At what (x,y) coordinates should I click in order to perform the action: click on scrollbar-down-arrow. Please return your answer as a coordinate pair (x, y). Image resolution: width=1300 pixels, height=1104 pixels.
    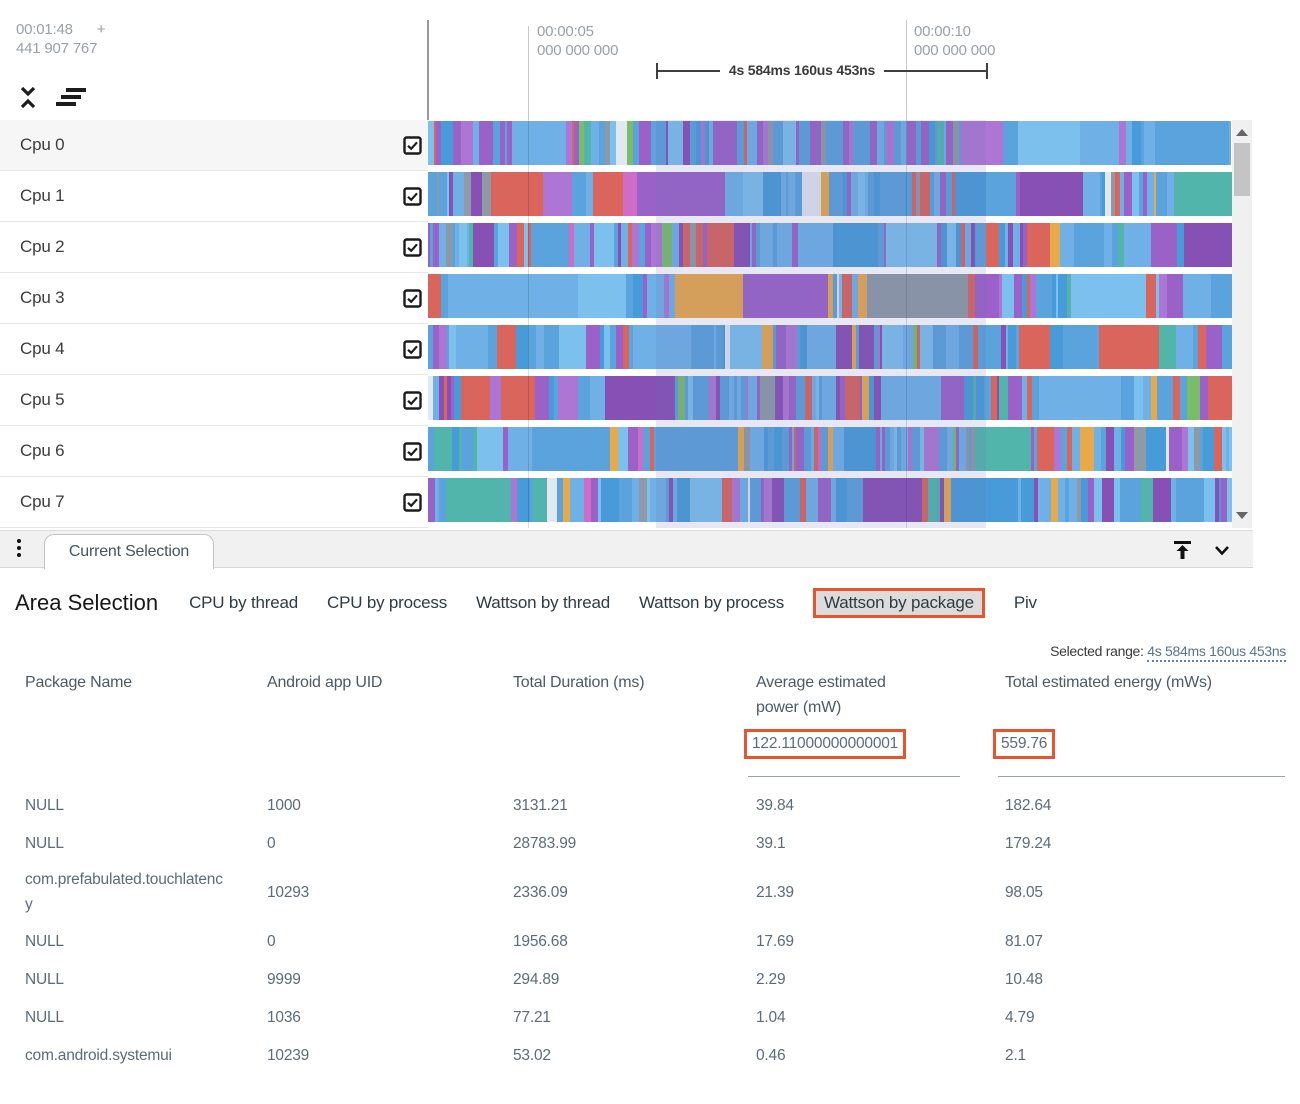
    Looking at the image, I should click on (1242, 515).